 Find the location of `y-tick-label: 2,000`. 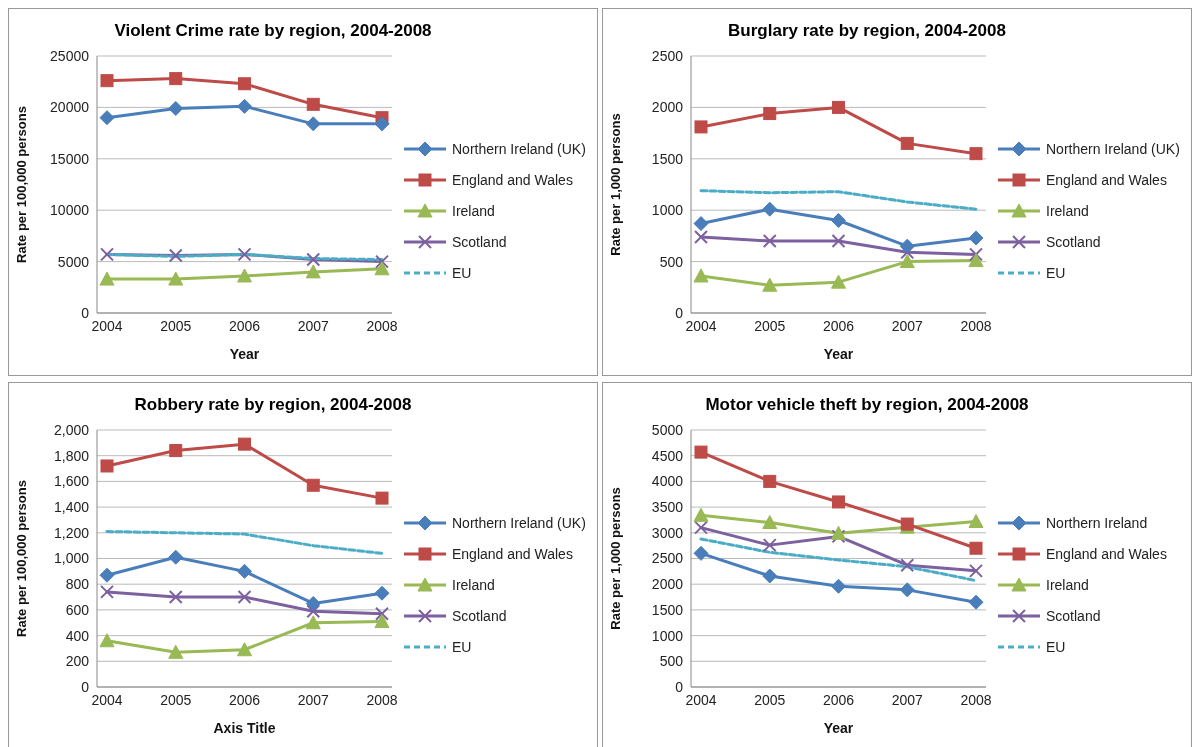

y-tick-label: 2,000 is located at coordinates (71, 429).